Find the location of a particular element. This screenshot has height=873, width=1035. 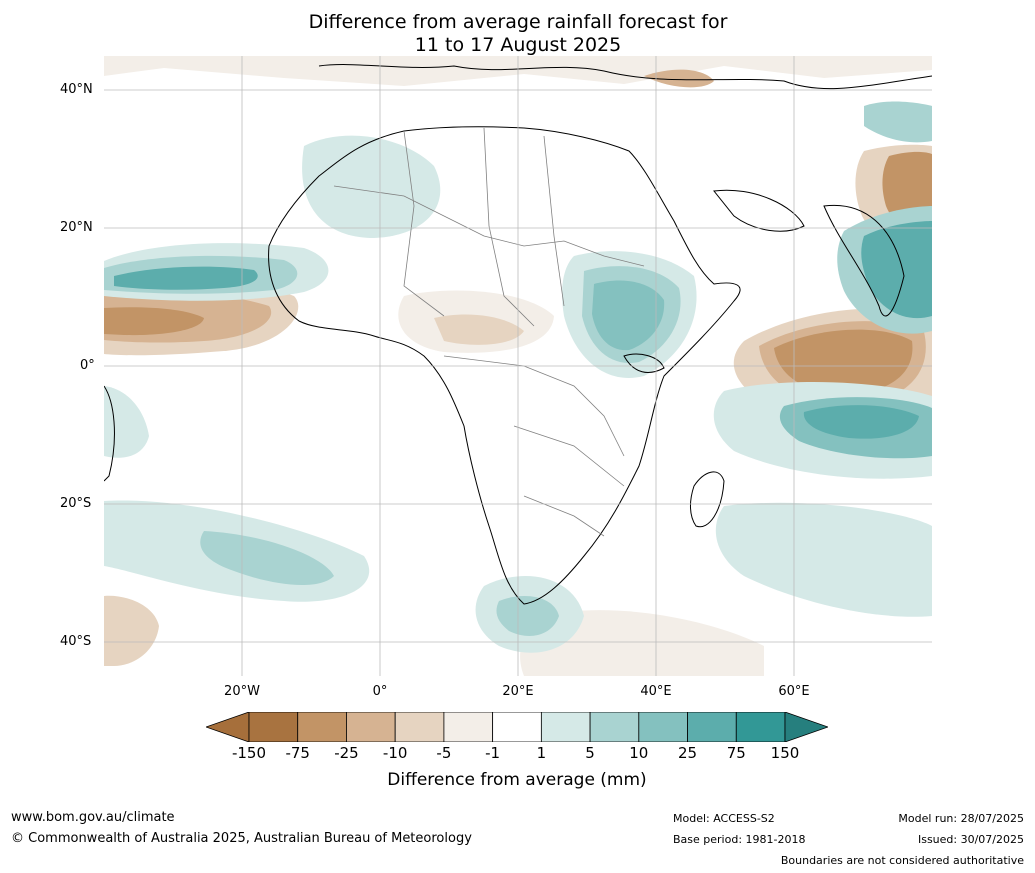

colorbar-tick-label: -75 is located at coordinates (297, 753).